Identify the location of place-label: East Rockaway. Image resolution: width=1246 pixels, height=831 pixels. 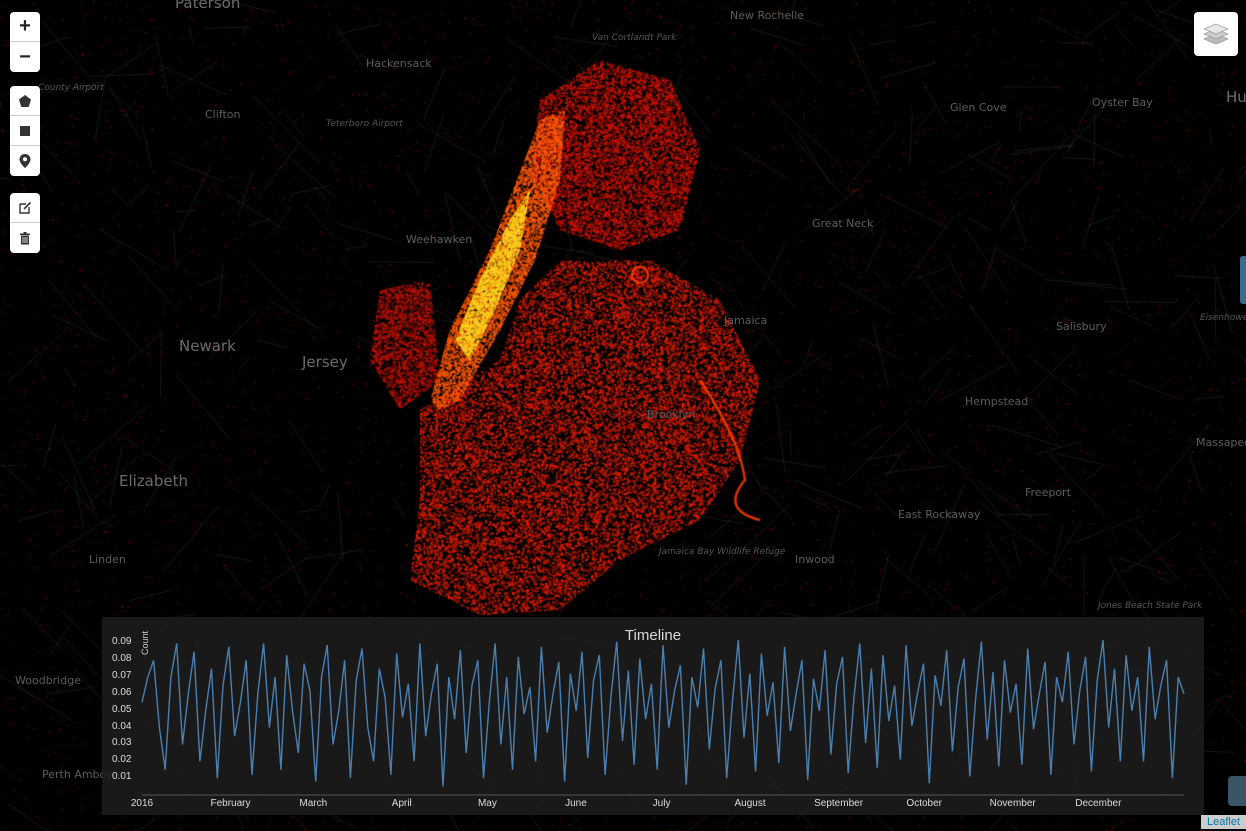
(939, 514).